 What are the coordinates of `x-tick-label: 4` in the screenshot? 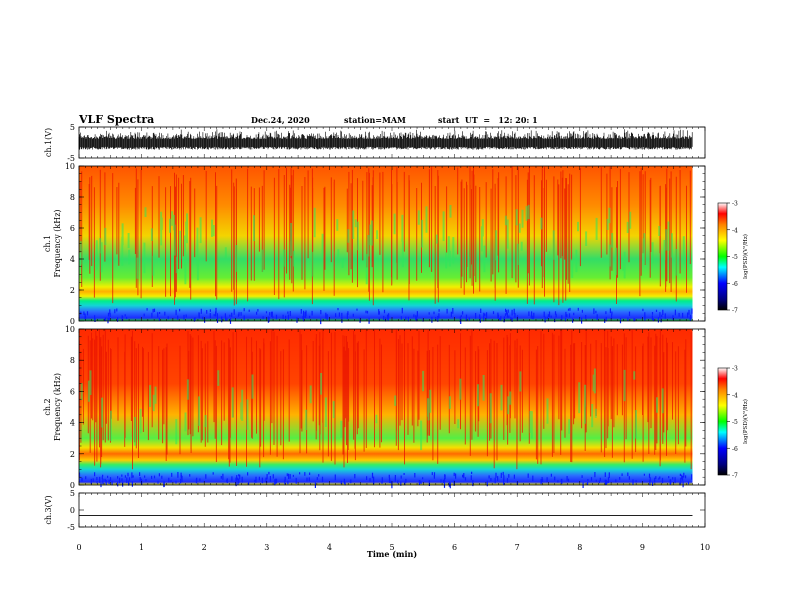 It's located at (329, 547).